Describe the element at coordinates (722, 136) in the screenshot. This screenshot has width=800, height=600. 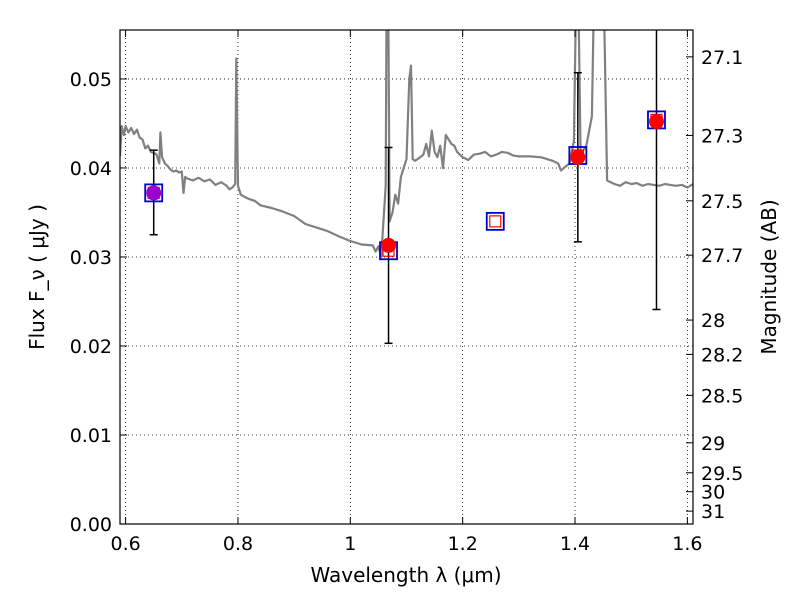
I see `mag-tick-label: 27.3` at that location.